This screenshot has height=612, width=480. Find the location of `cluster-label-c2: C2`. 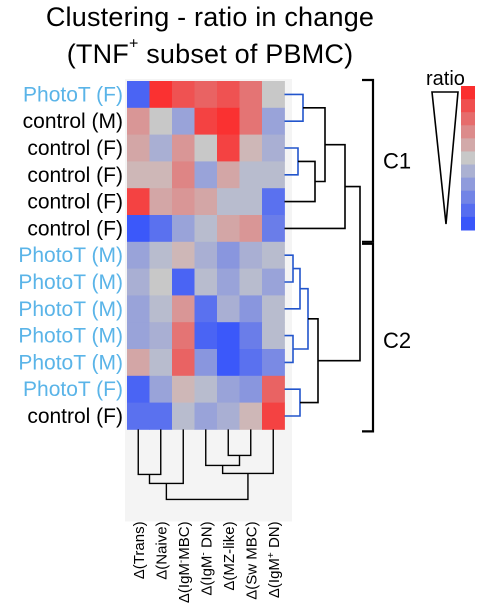

cluster-label-c2: C2 is located at coordinates (397, 340).